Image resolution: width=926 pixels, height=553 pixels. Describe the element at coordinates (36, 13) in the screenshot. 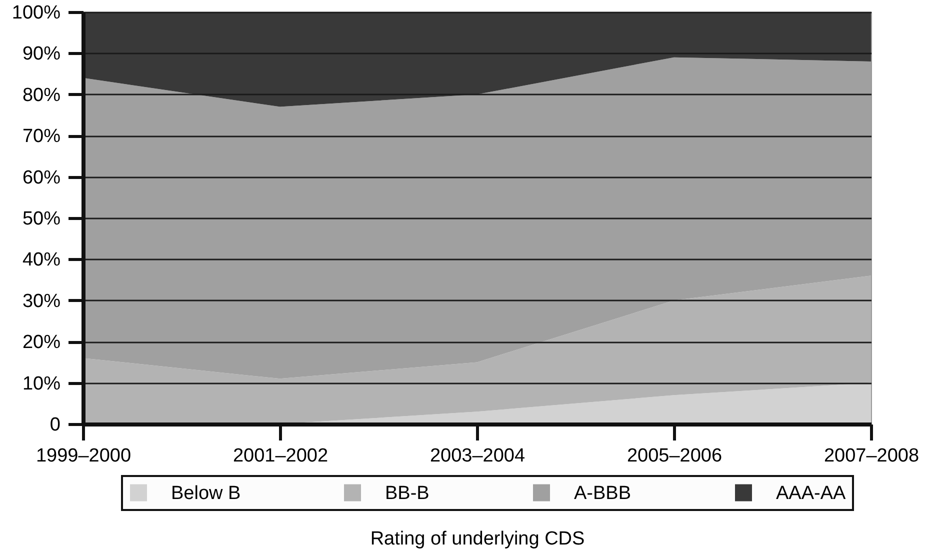

I see `y-tick-label: 100%` at that location.